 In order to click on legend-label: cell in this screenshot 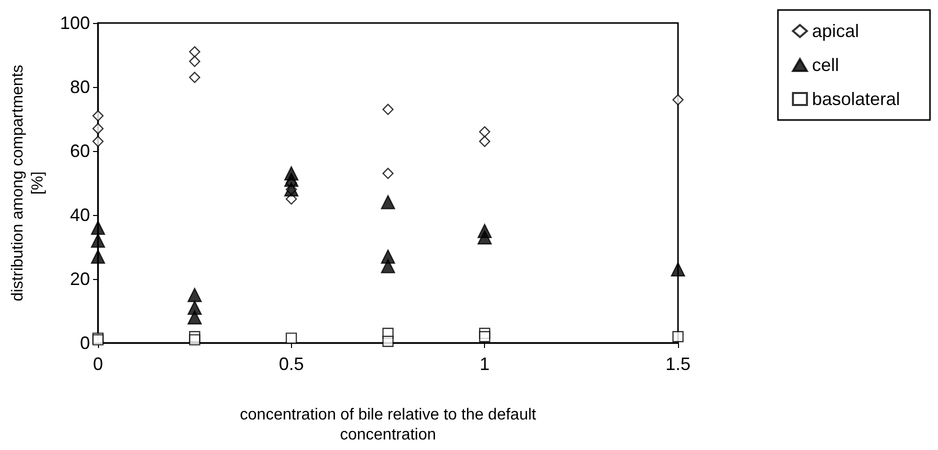, I will do `click(825, 65)`.